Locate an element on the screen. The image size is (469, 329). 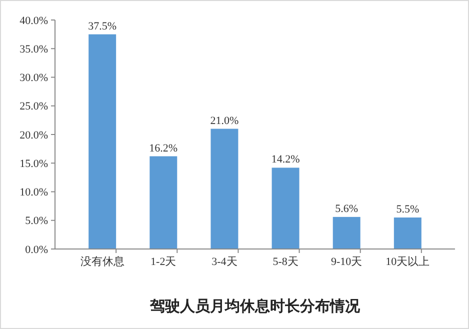
x-tick-label: 10天以上 is located at coordinates (408, 261).